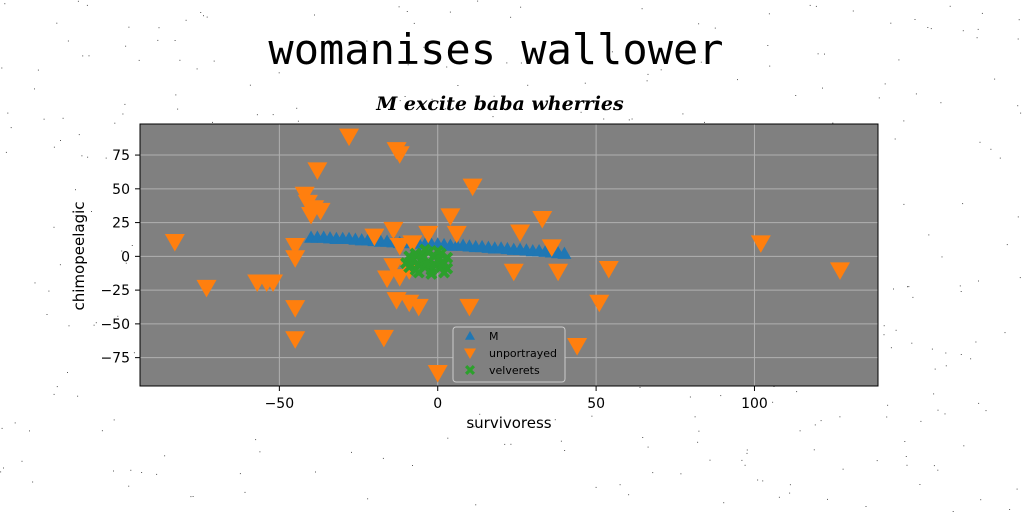  What do you see at coordinates (470, 370) in the screenshot?
I see `legend-marker-velverets` at bounding box center [470, 370].